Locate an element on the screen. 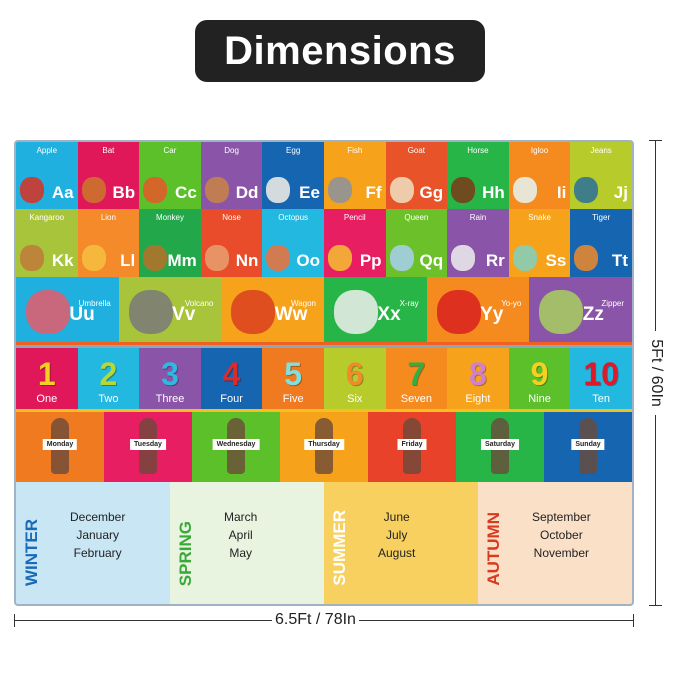 This screenshot has height=679, width=679. season-title: AUTUMN is located at coordinates (493, 549).